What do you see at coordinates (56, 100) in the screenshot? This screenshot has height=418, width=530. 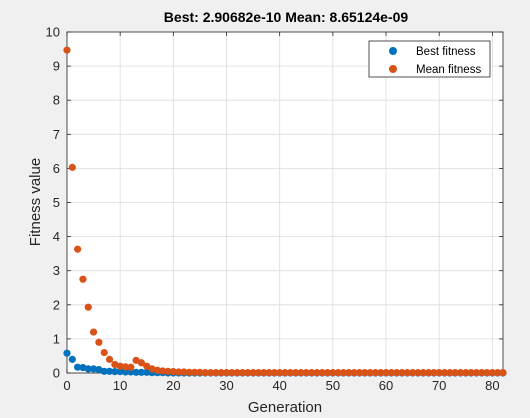 I see `y-tick-label: 8` at bounding box center [56, 100].